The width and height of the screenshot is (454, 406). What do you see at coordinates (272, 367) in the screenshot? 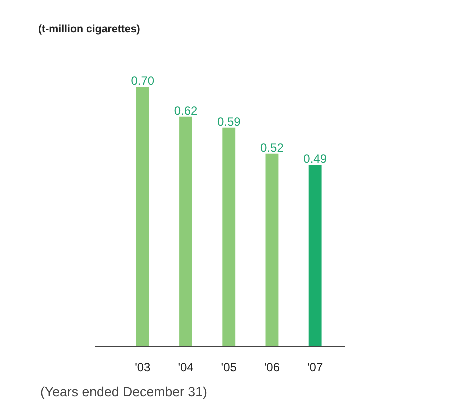
I see `x-tick-label: '06` at bounding box center [272, 367].